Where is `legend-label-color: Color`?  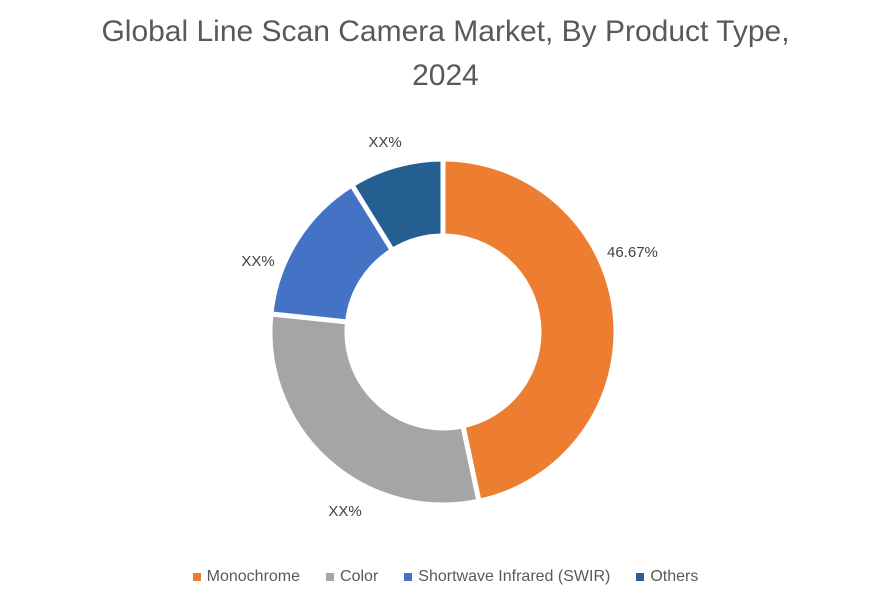 legend-label-color: Color is located at coordinates (359, 576).